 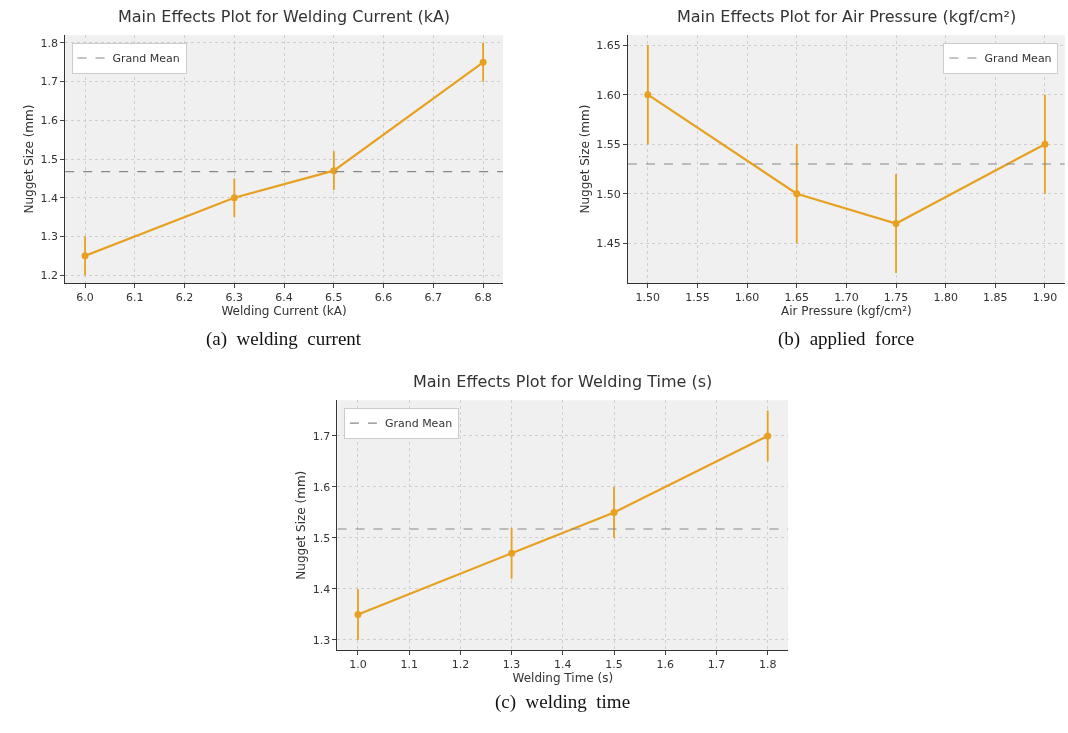 What do you see at coordinates (563, 678) in the screenshot?
I see `x-axis-title: Welding Time (s)` at bounding box center [563, 678].